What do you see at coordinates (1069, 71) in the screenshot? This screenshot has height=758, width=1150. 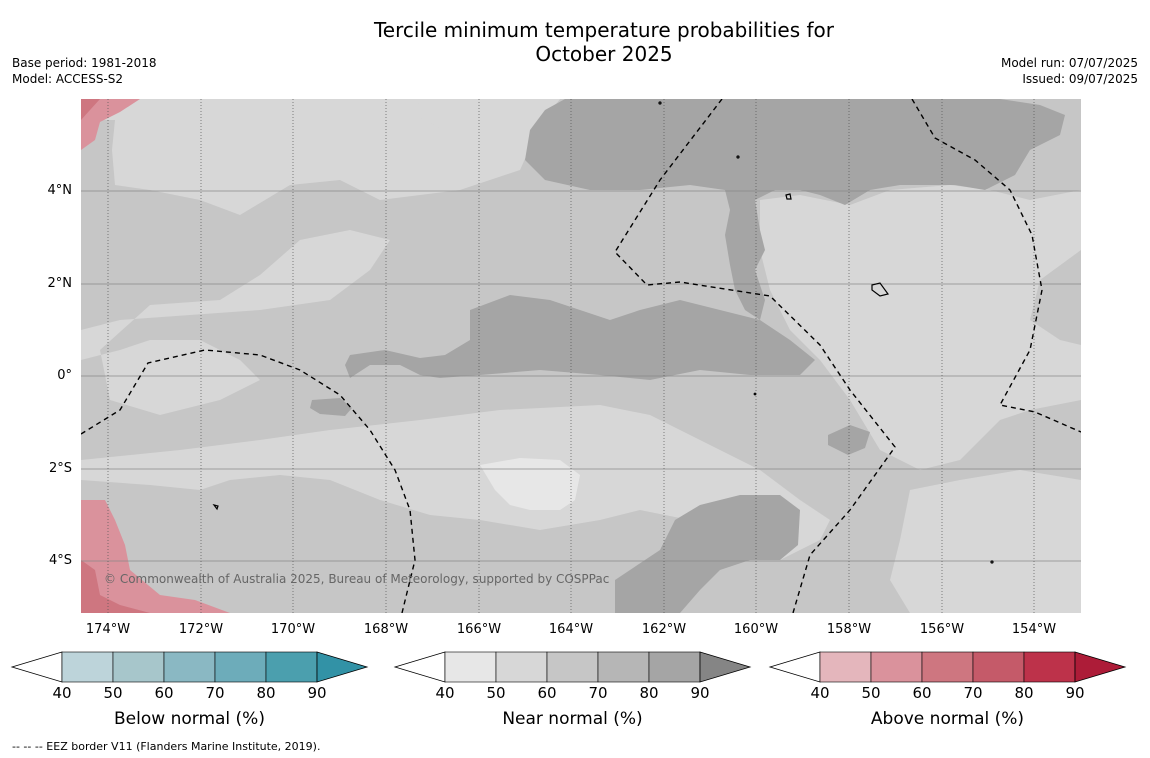 I see `meta-right: Model run: 07/07/2025 Issued: 09/07/2025` at bounding box center [1069, 71].